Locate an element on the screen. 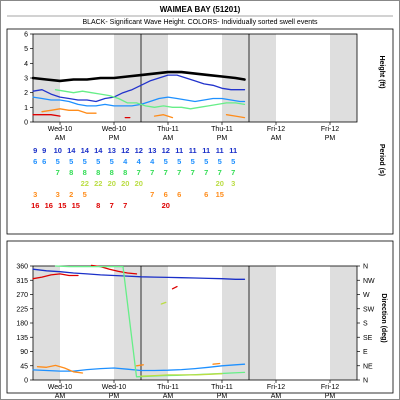  direction-y-label: Direction (deg) is located at coordinates (383, 317).